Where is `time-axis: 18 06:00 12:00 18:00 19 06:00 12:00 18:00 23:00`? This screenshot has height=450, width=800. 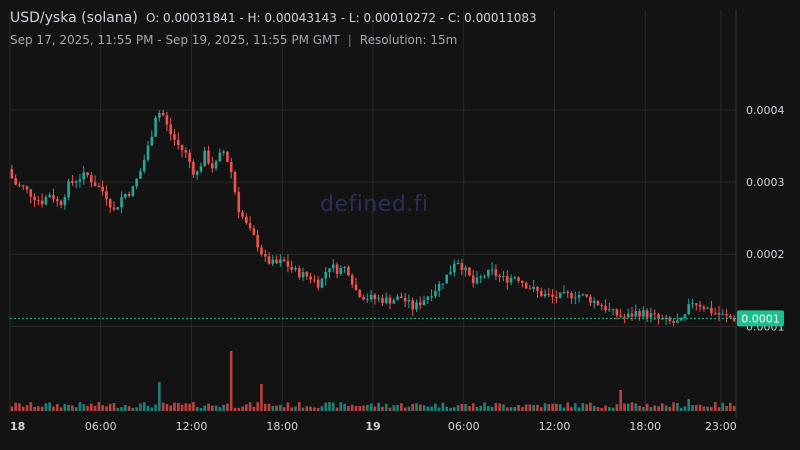
time-axis: 18 06:00 12:00 18:00 19 06:00 12:00 18:00 23:00 is located at coordinates (373, 426).